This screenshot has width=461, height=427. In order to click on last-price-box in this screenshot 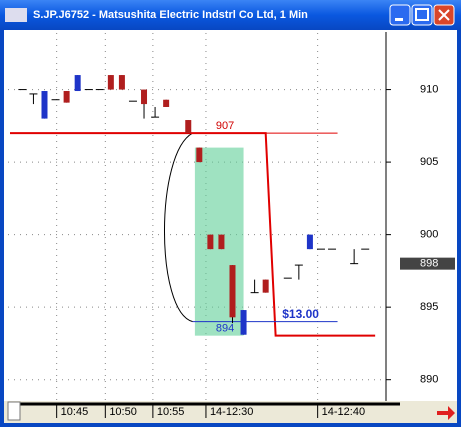, I will do `click(427, 263)`.